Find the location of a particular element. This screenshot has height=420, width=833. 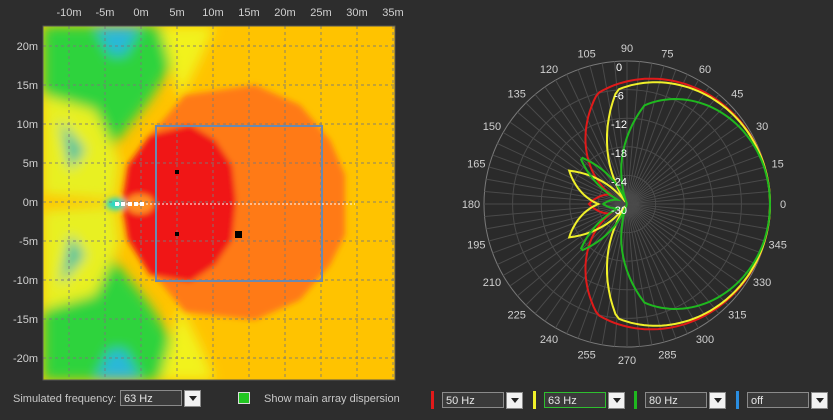

polar-angle-label: 0 is located at coordinates (783, 205).